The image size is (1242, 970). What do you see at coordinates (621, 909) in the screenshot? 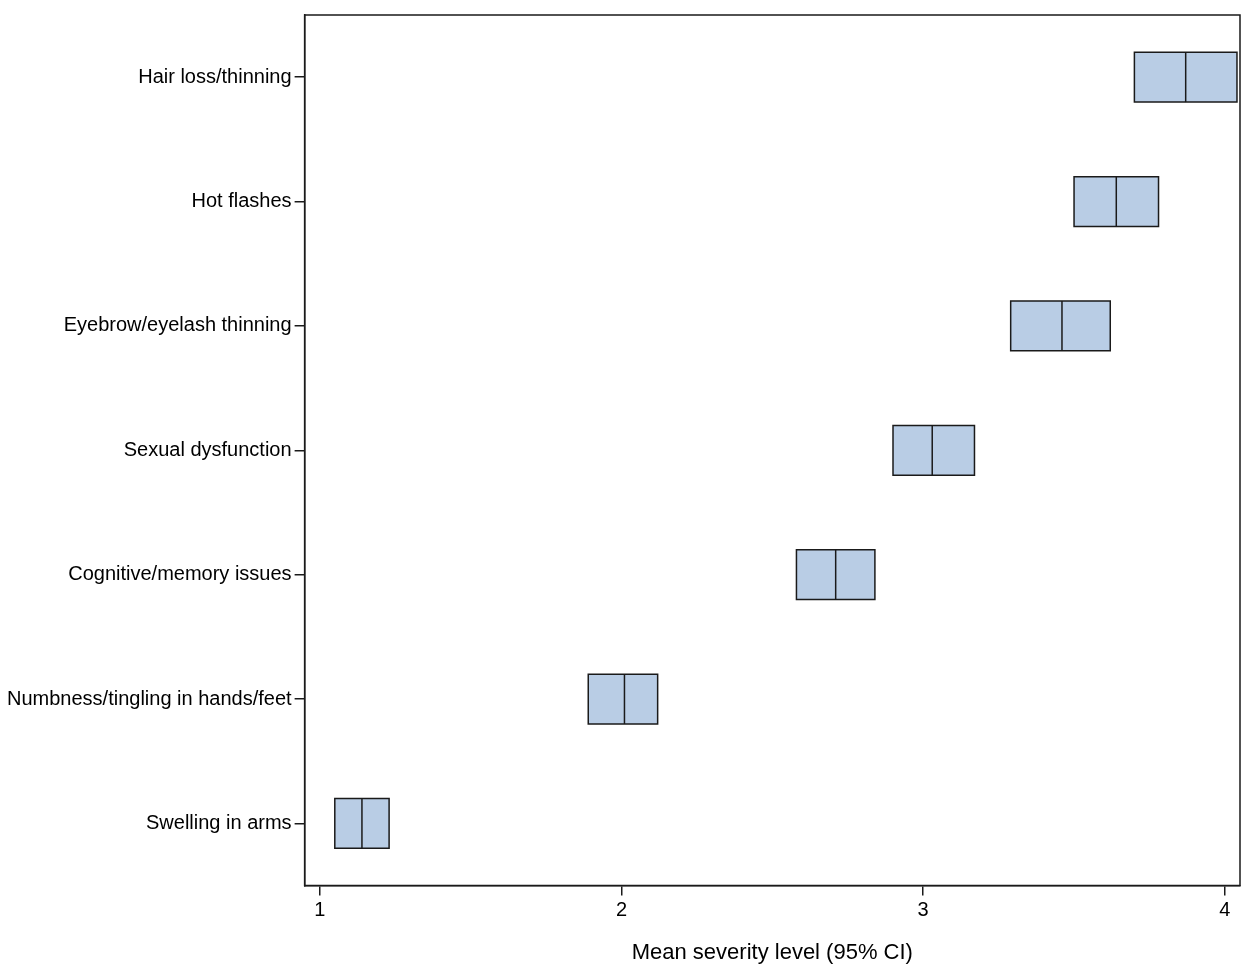
I see `x-tick-label: 2` at bounding box center [621, 909].